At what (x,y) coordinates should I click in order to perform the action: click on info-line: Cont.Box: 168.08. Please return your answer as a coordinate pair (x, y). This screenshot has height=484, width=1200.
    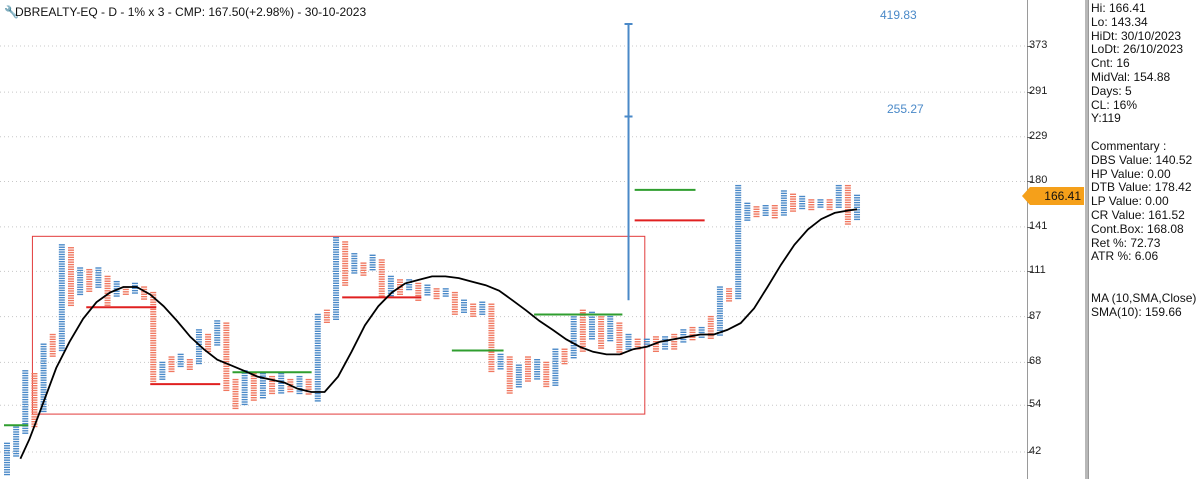
    Looking at the image, I should click on (1137, 228).